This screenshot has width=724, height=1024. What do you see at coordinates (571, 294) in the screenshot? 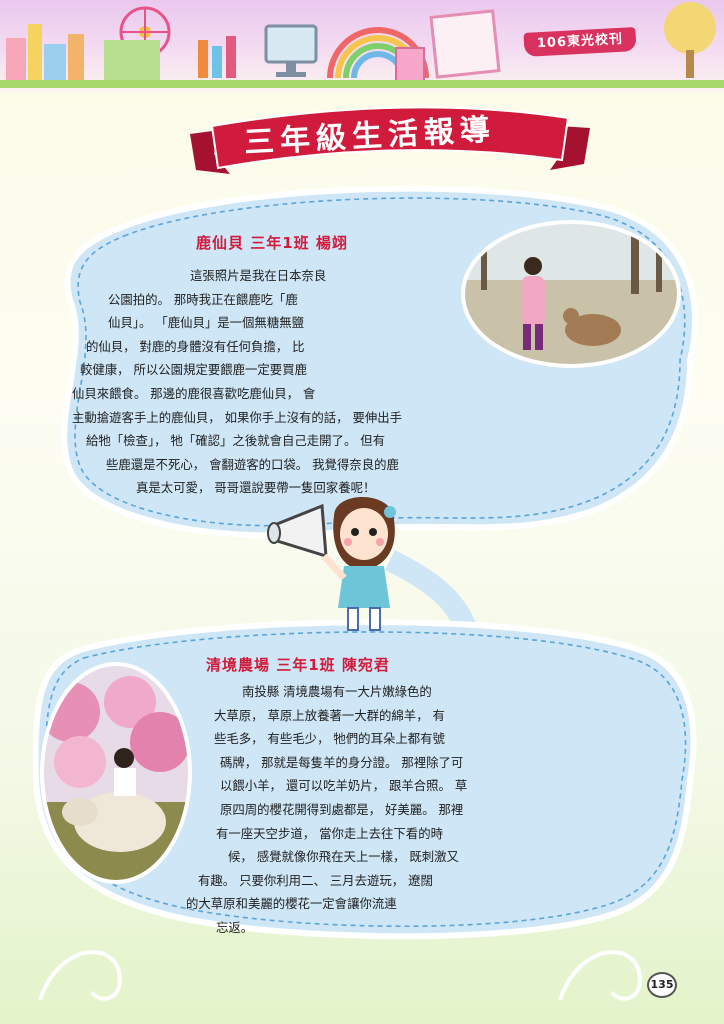
I see `deer-photo` at bounding box center [571, 294].